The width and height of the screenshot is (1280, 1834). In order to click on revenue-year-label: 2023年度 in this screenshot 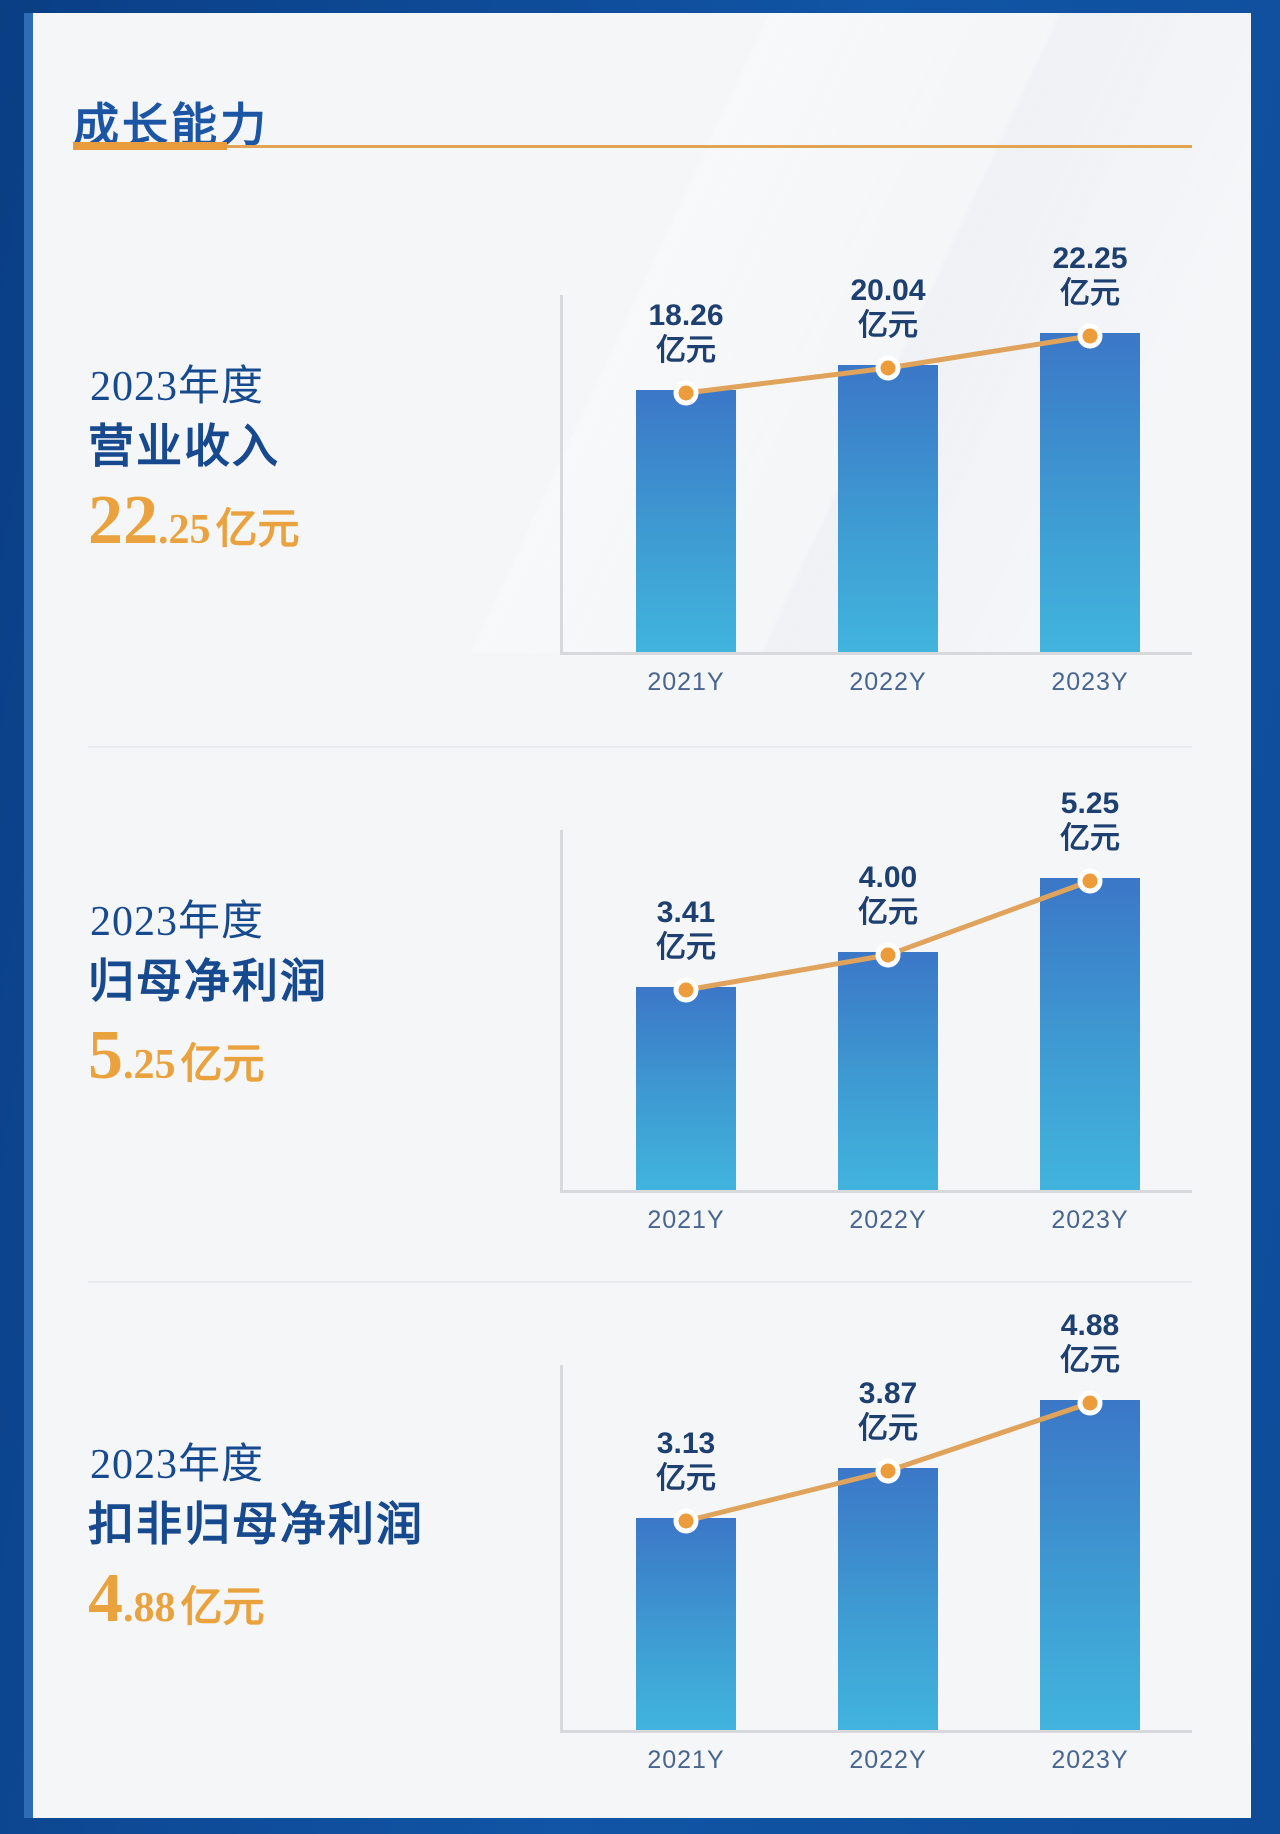, I will do `click(177, 387)`.